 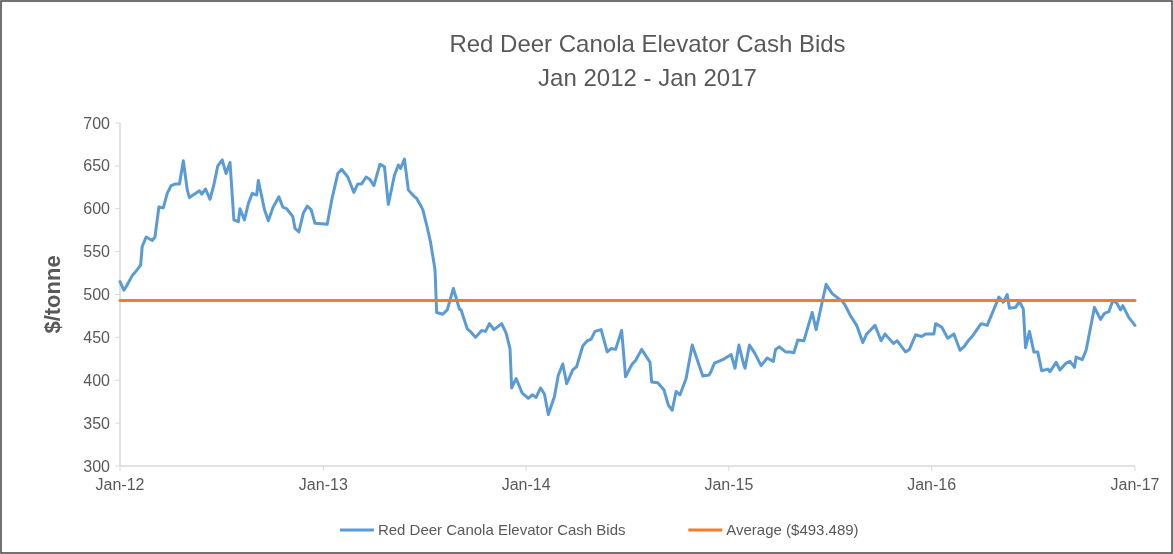 I want to click on y-tick-label: 350, so click(x=97, y=423).